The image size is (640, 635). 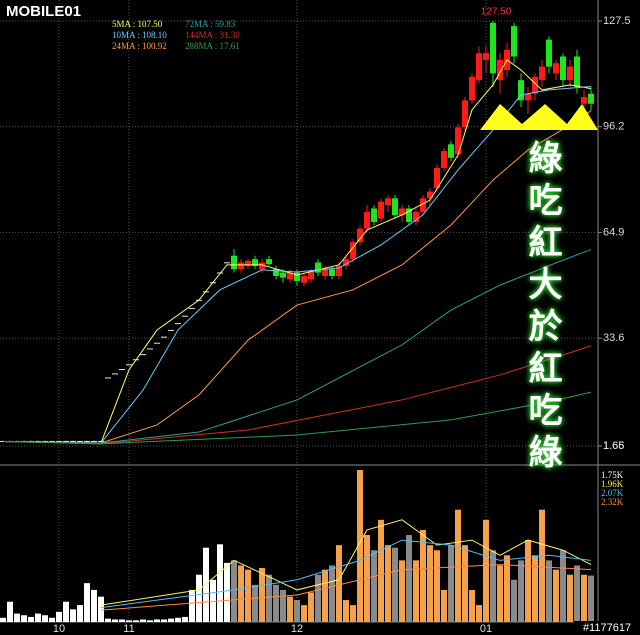 I want to click on watermark-bg, so click(x=607, y=628).